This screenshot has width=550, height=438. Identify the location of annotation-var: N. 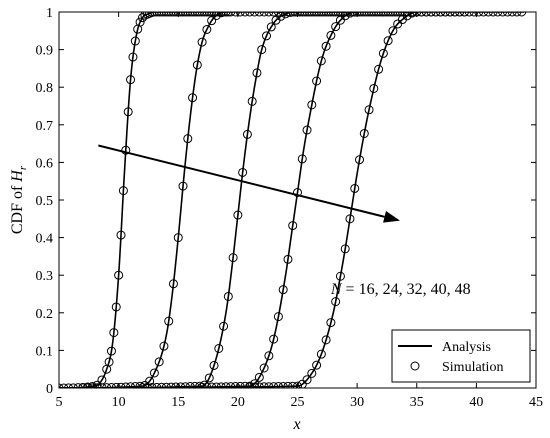
(336, 289).